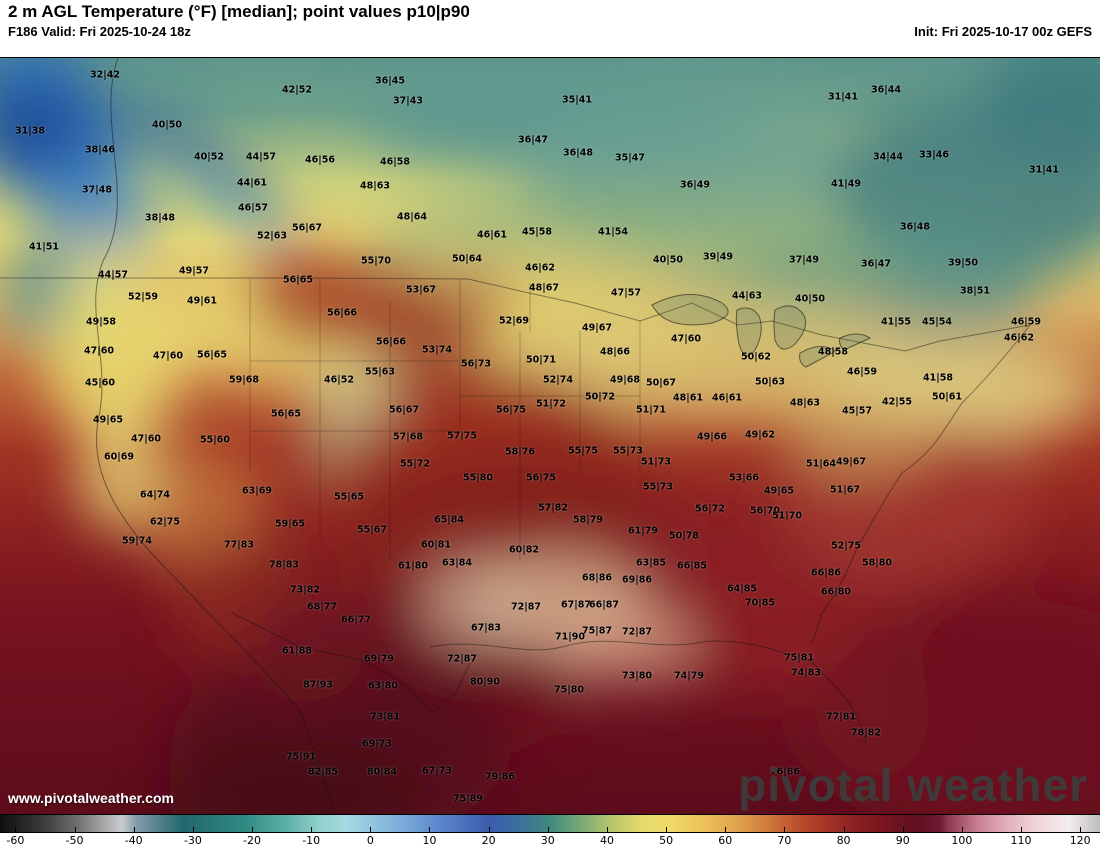 This screenshot has height=850, width=1100. What do you see at coordinates (379, 659) in the screenshot?
I see `point-value: 69|79` at bounding box center [379, 659].